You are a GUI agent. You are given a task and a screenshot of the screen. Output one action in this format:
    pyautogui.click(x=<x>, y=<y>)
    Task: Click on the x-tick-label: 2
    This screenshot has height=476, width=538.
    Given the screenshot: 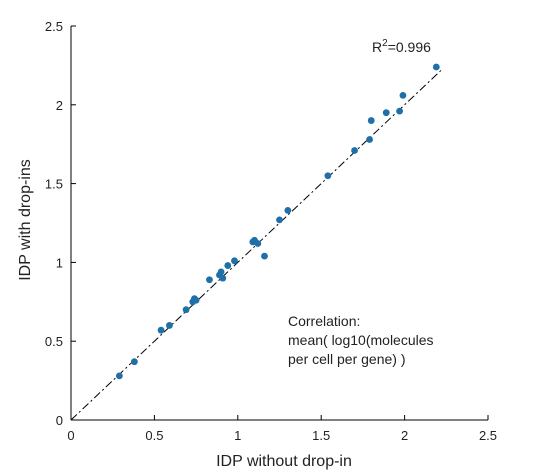 What is the action you would take?
    pyautogui.click(x=404, y=435)
    